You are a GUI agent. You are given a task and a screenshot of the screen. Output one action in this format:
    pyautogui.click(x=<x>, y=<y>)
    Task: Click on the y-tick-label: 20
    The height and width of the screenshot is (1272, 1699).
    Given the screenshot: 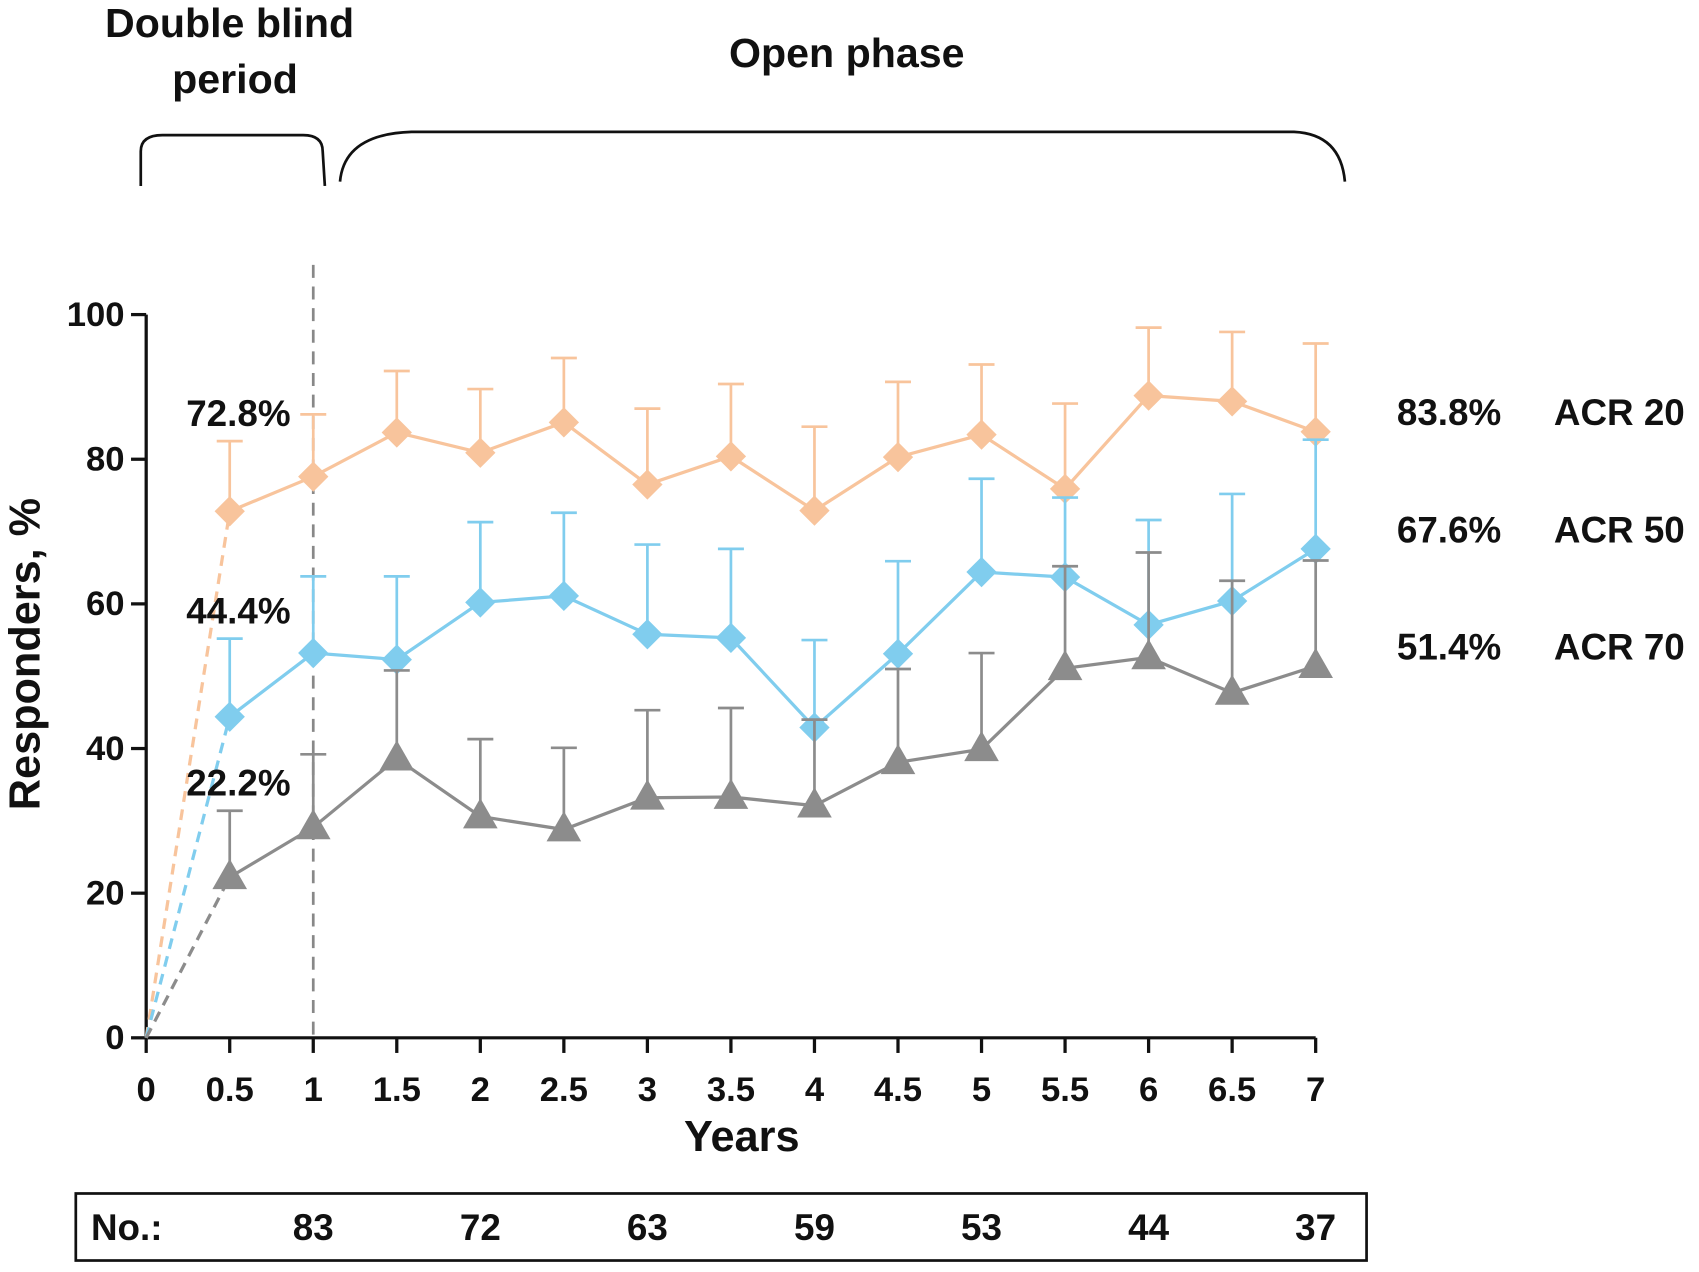 What is the action you would take?
    pyautogui.click(x=105, y=893)
    